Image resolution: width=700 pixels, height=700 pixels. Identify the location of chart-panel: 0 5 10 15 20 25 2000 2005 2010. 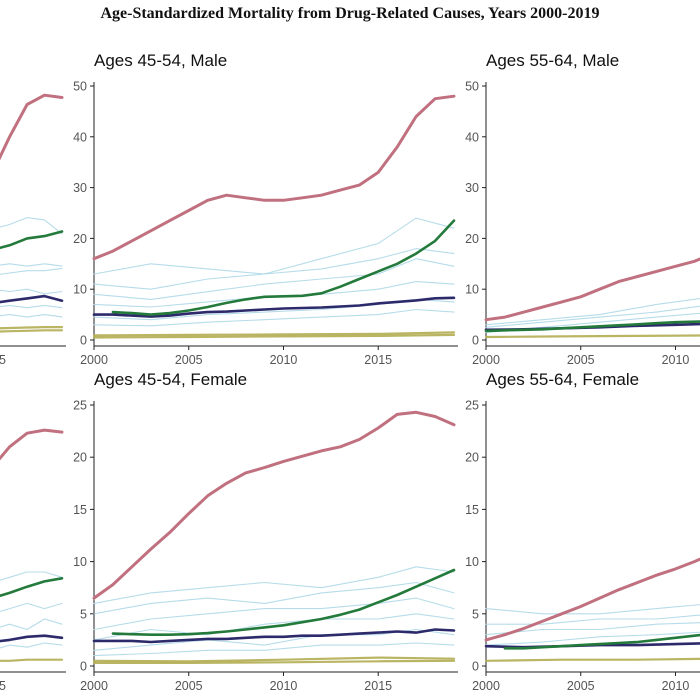
(582, 546).